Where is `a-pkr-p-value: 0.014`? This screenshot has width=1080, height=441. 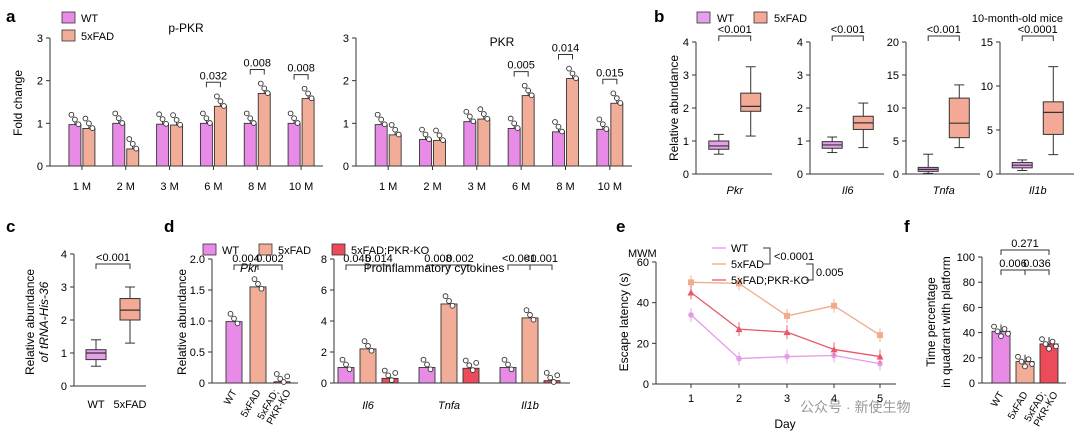
a-pkr-p-value: 0.014 is located at coordinates (566, 49).